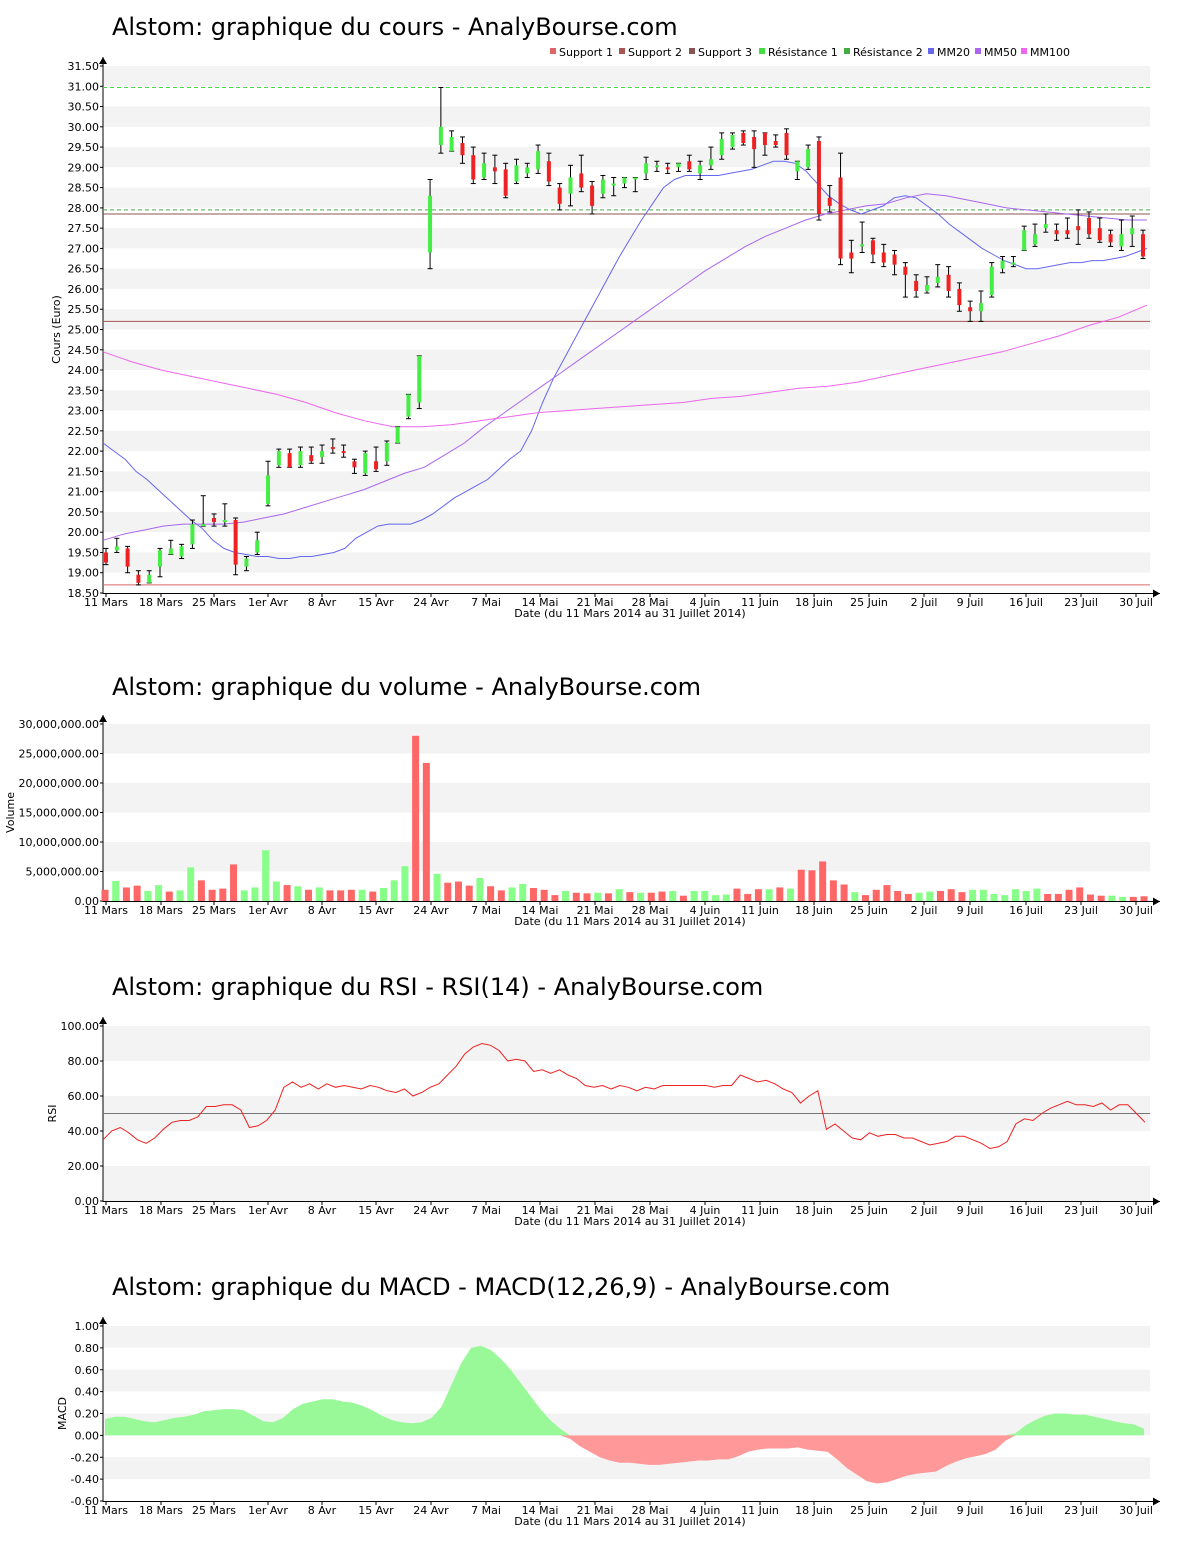  What do you see at coordinates (84, 552) in the screenshot?
I see `y-tick-label: 19.50` at bounding box center [84, 552].